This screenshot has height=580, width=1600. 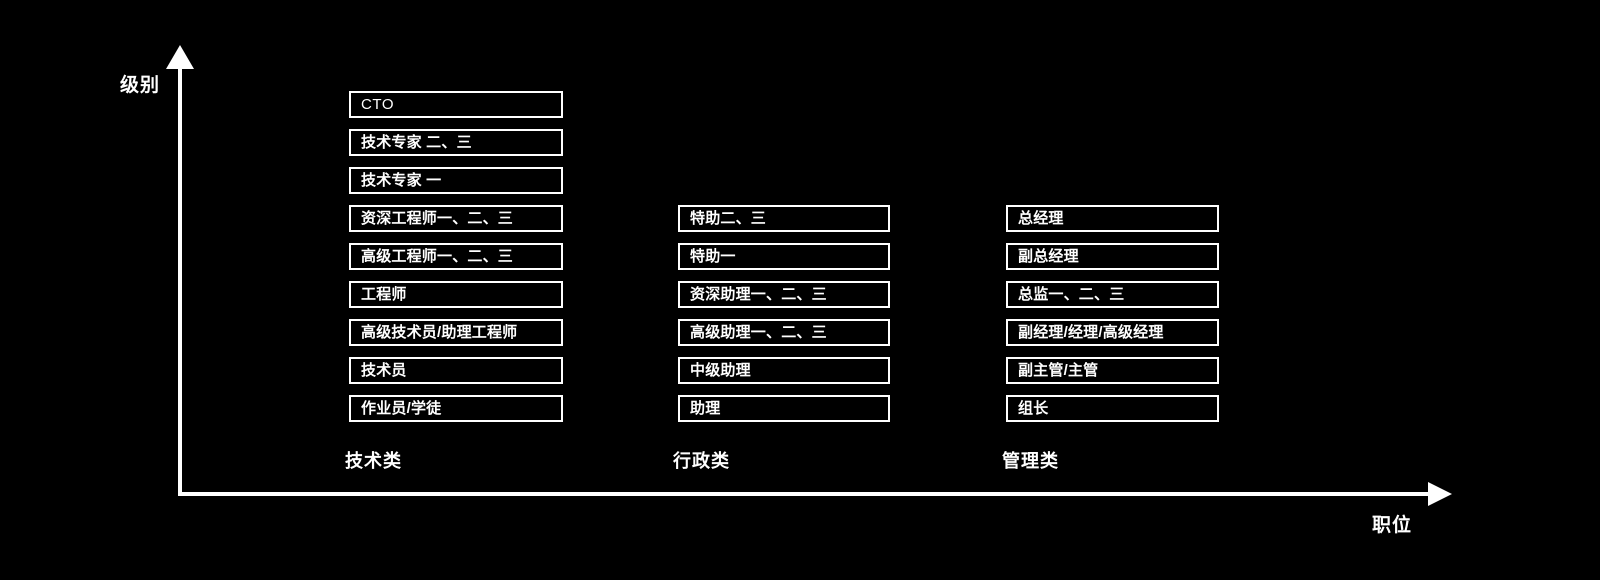 I want to click on level-box-technical-4: 高级技术员/助理工程师, so click(x=456, y=332).